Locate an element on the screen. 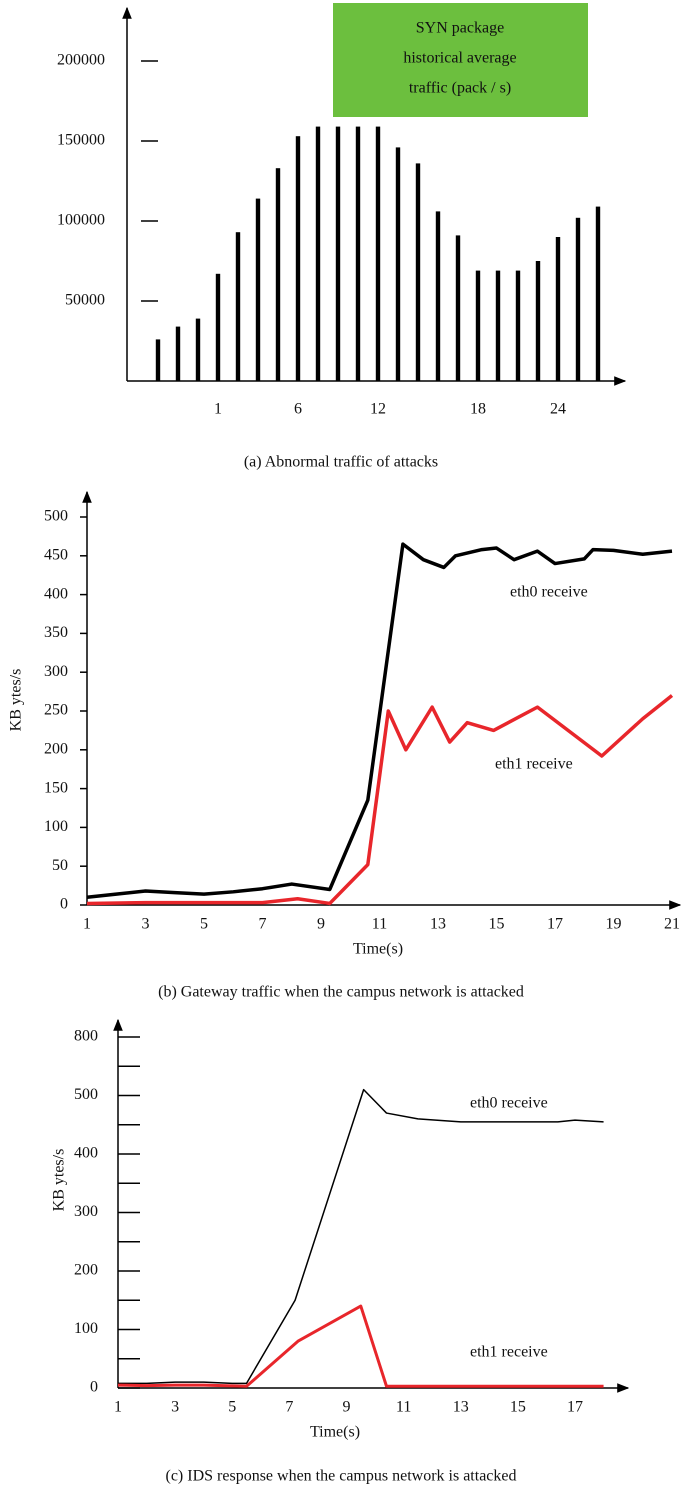 The width and height of the screenshot is (683, 1497). x-tick-label: 6 is located at coordinates (298, 409).